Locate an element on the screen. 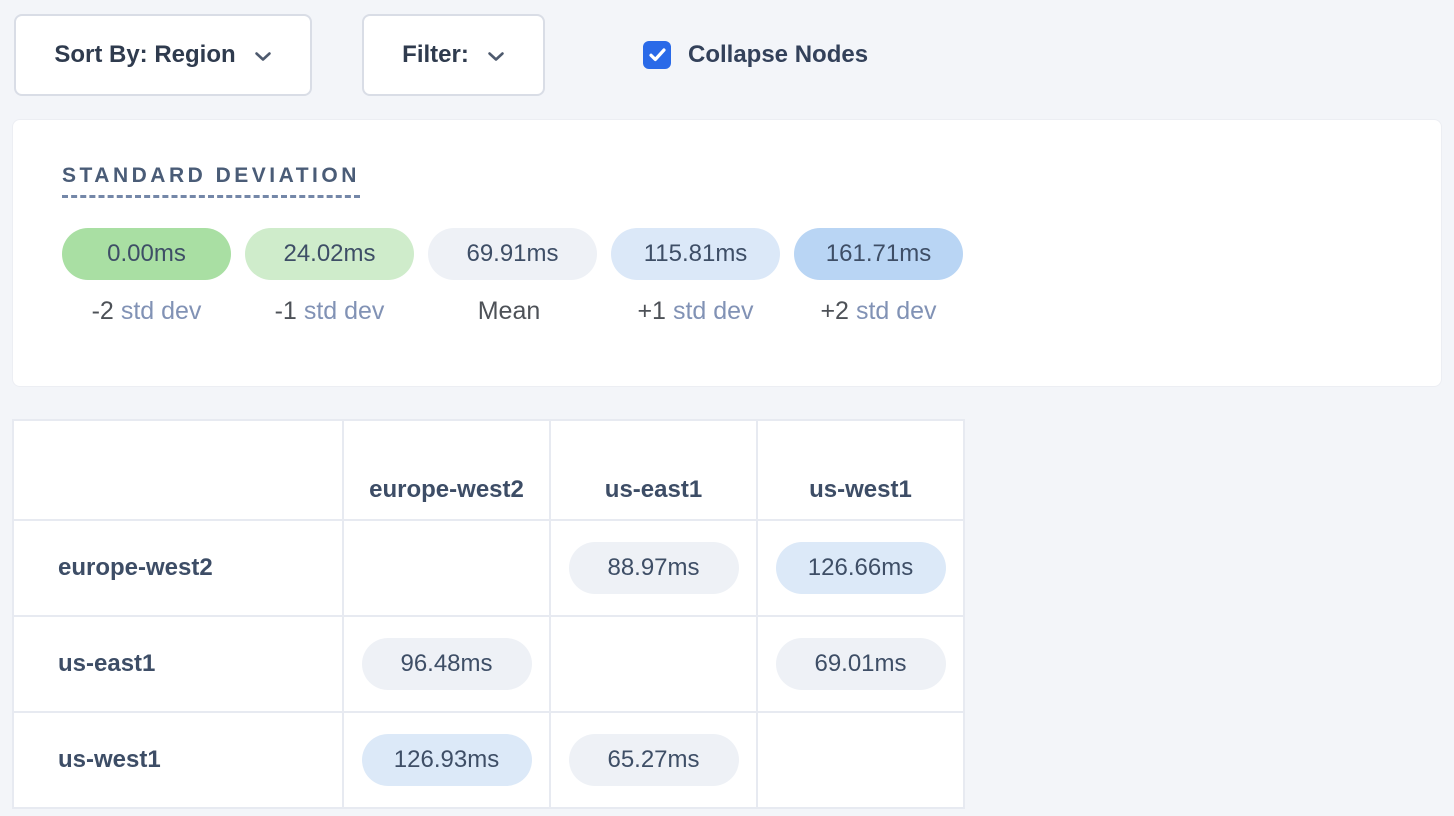 Image resolution: width=1454 pixels, height=816 pixels. latency-pill: 96.48ms is located at coordinates (446, 664).